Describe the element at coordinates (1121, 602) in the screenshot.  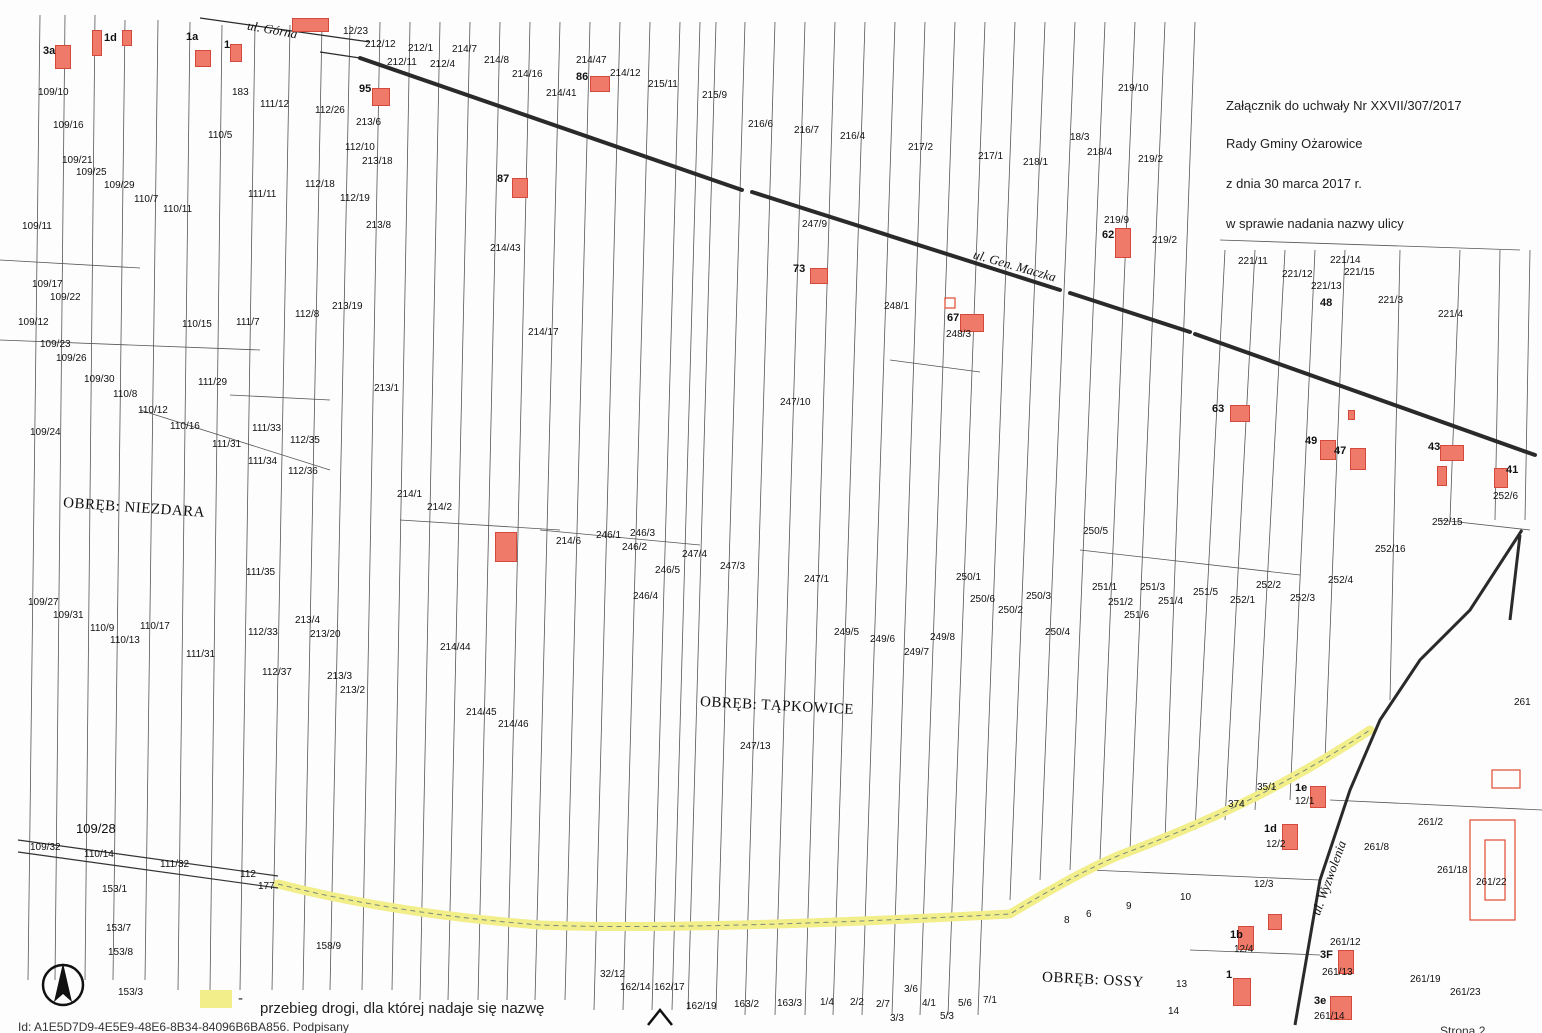
I see `parcel-label: 251/2` at that location.